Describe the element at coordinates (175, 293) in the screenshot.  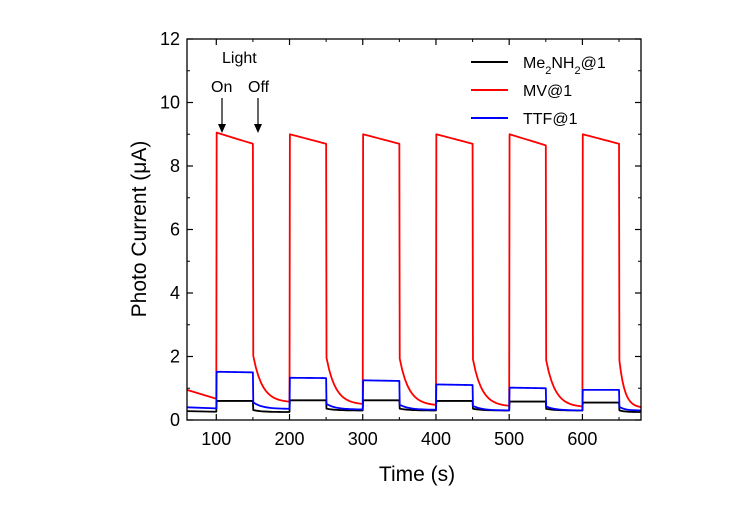
I see `y-tick-label: 4` at that location.